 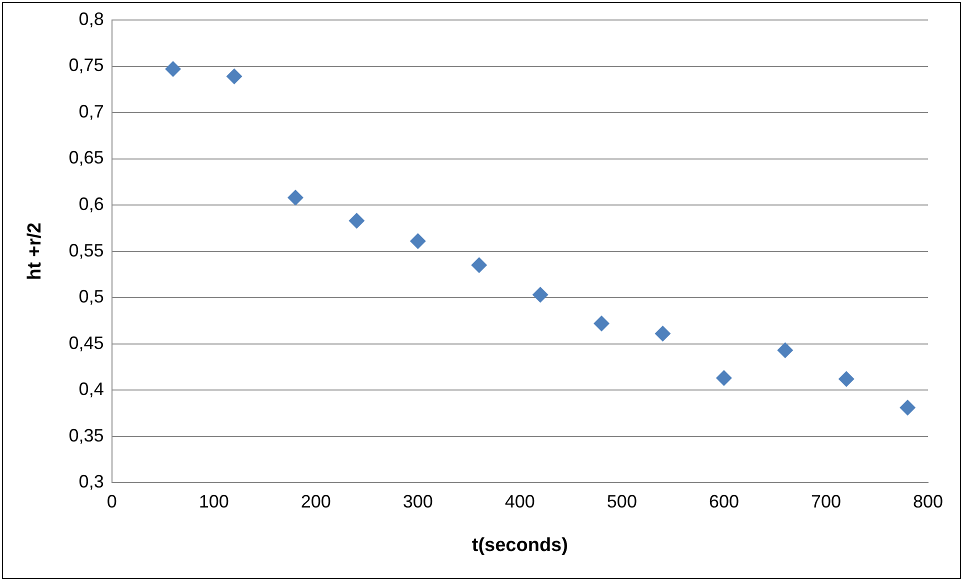 I want to click on x-tick-label: 400, so click(x=519, y=501).